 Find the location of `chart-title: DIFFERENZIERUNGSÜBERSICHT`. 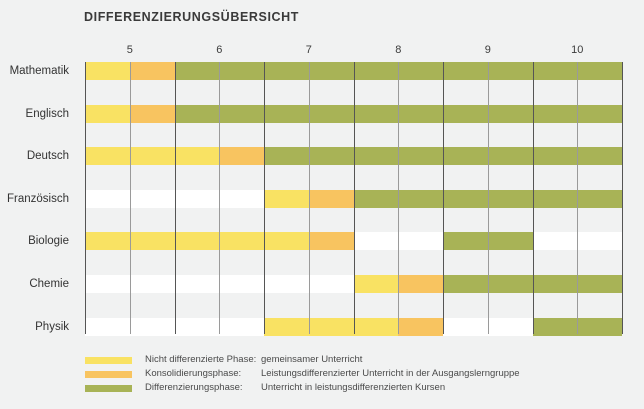

chart-title: DIFFERENZIERUNGSÜBERSICHT is located at coordinates (192, 17).